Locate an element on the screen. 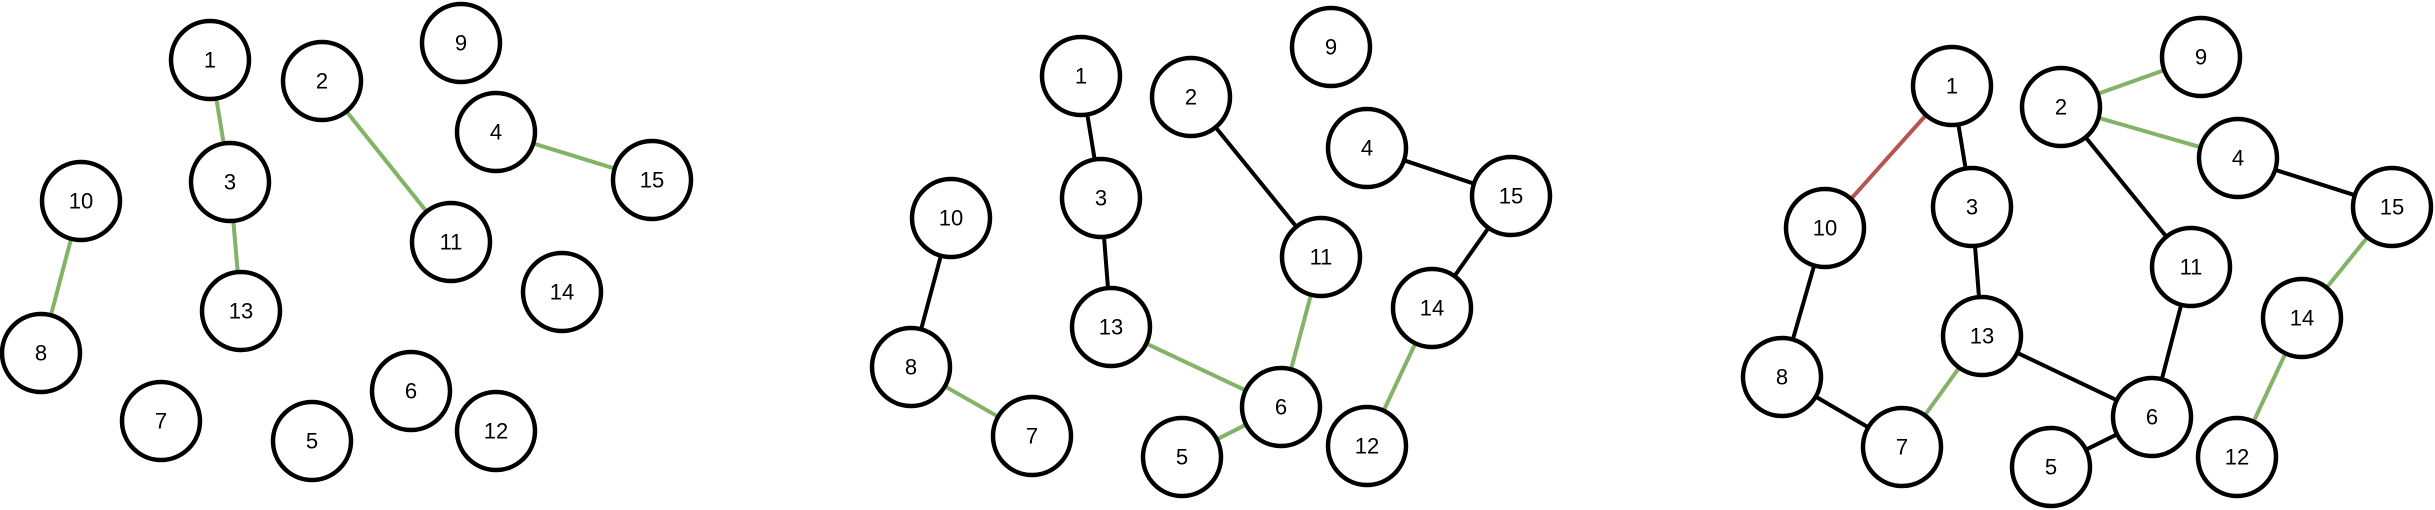 The height and width of the screenshot is (510, 2435). node-9: 9 is located at coordinates (461, 43).